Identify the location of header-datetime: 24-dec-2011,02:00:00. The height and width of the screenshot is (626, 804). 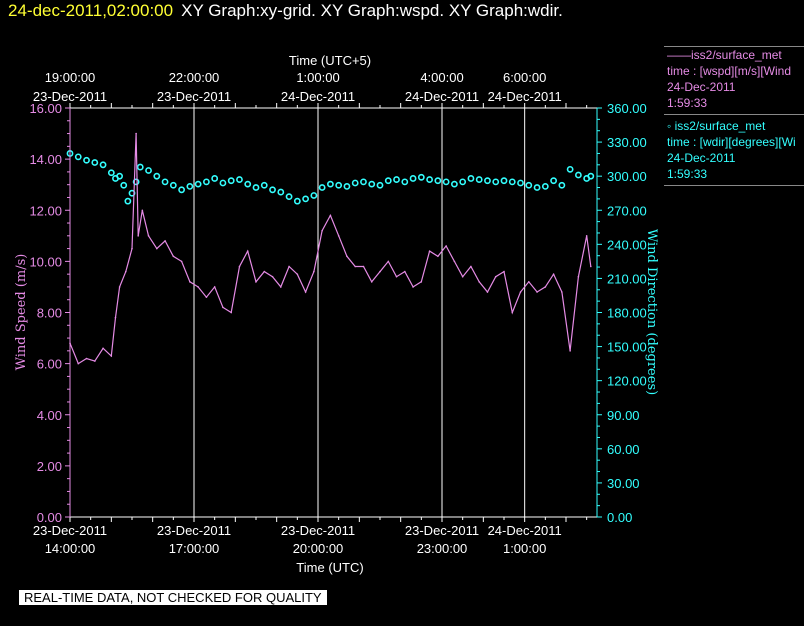
(91, 10).